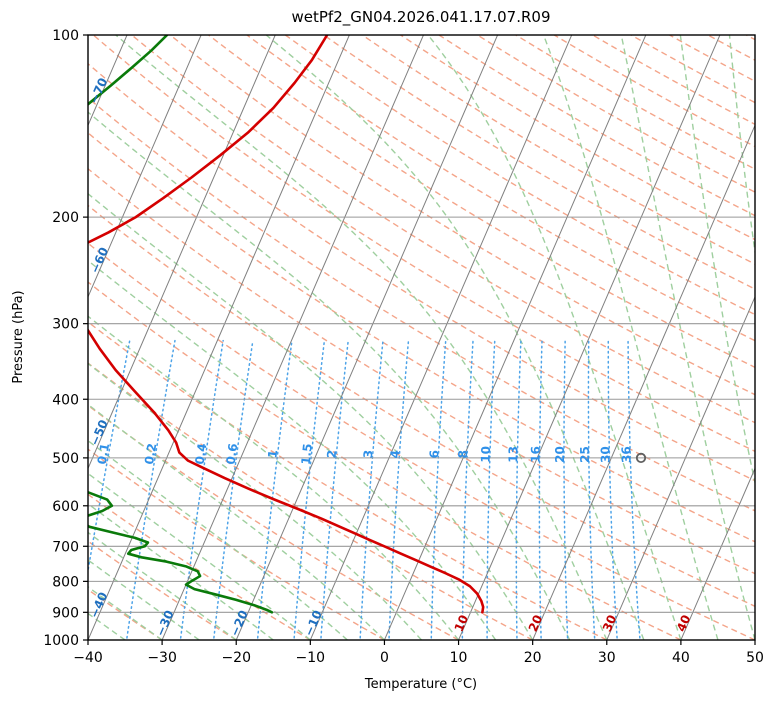 This screenshot has height=708, width=775. Describe the element at coordinates (65, 400) in the screenshot. I see `y-tick-label-400: 400` at that location.